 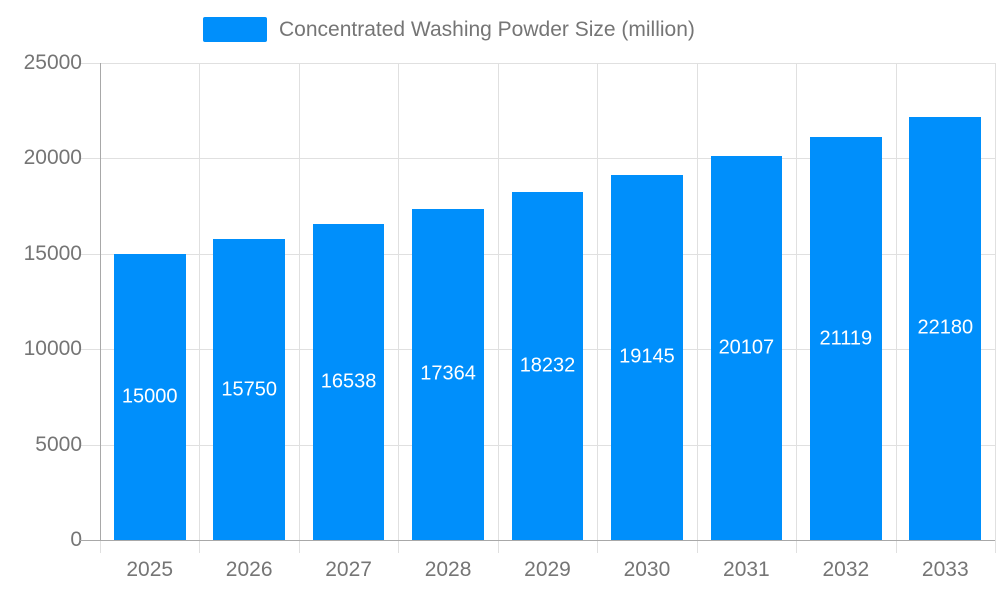 I want to click on bar-2033, so click(x=945, y=328).